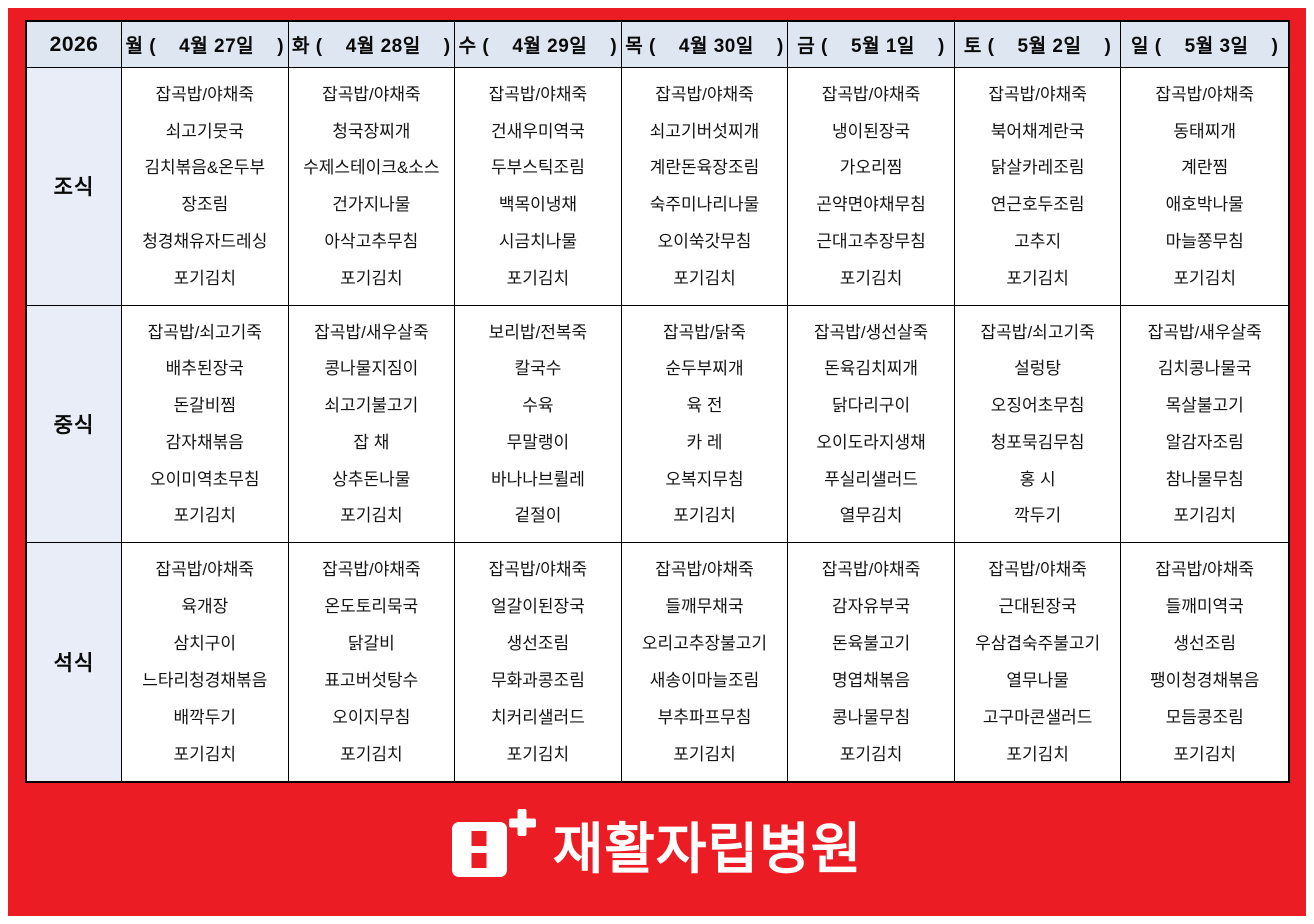 This screenshot has width=1314, height=924. What do you see at coordinates (1204, 442) in the screenshot?
I see `menu-item: 알감자조림` at bounding box center [1204, 442].